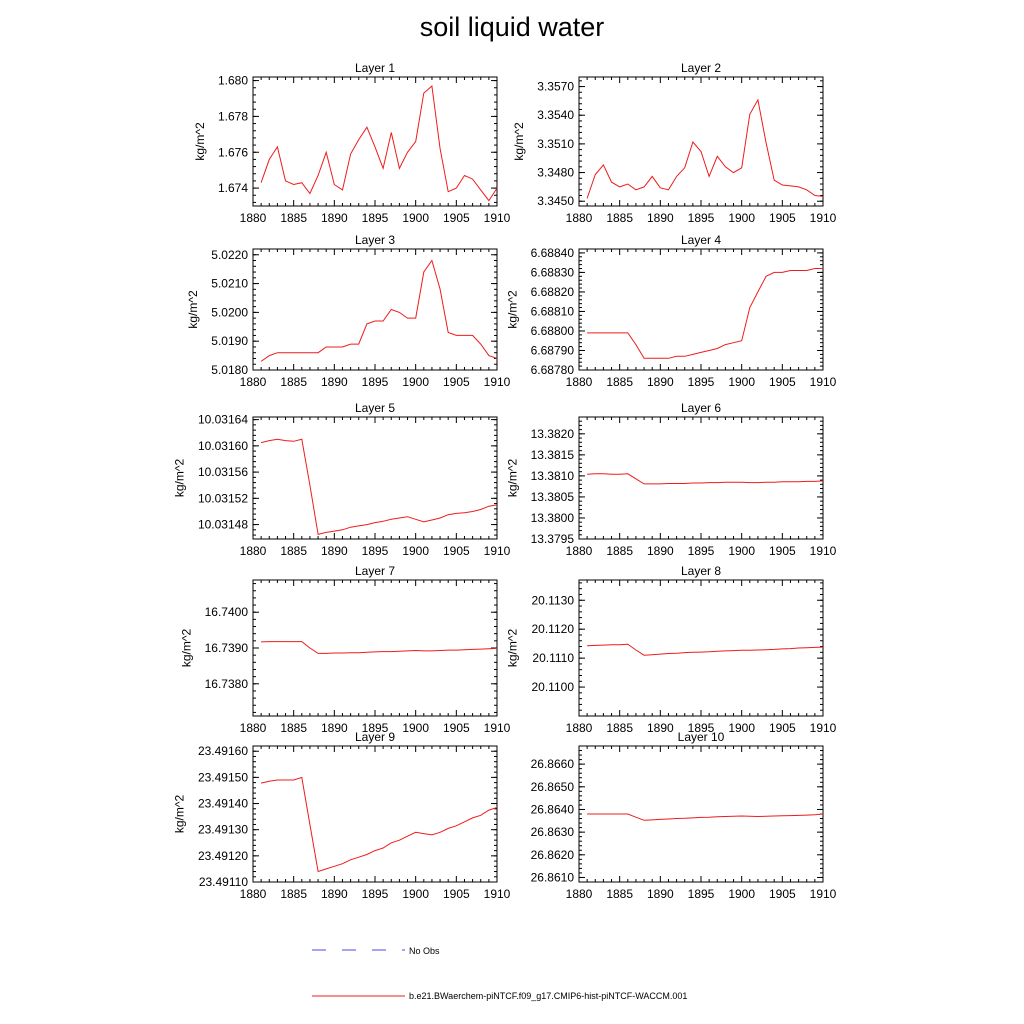 This screenshot has height=1024, width=1024. Describe the element at coordinates (555, 144) in the screenshot. I see `y-tick-label: 3.3510` at that location.